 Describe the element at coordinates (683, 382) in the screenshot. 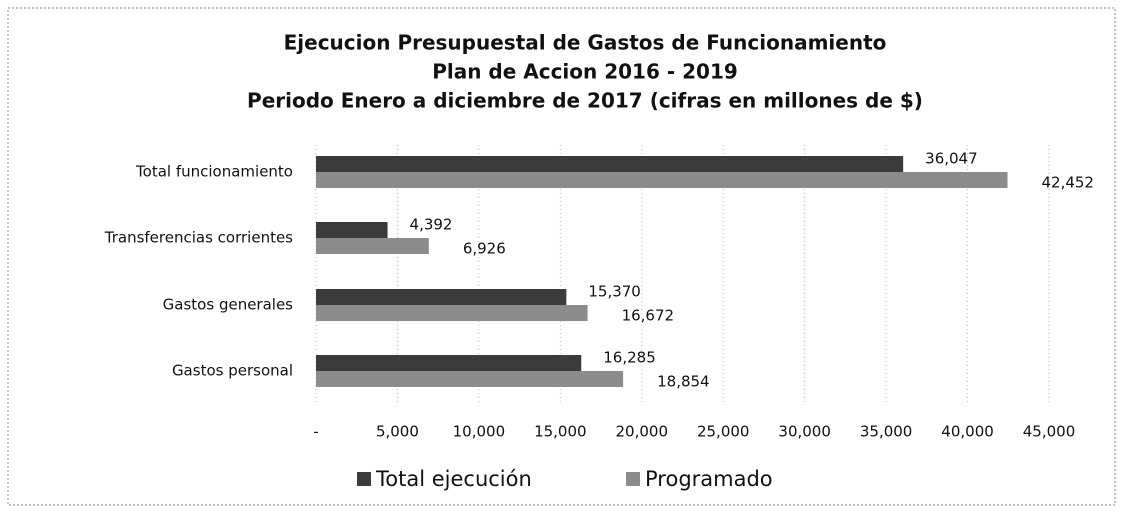

I see `value-label: 18,854` at that location.